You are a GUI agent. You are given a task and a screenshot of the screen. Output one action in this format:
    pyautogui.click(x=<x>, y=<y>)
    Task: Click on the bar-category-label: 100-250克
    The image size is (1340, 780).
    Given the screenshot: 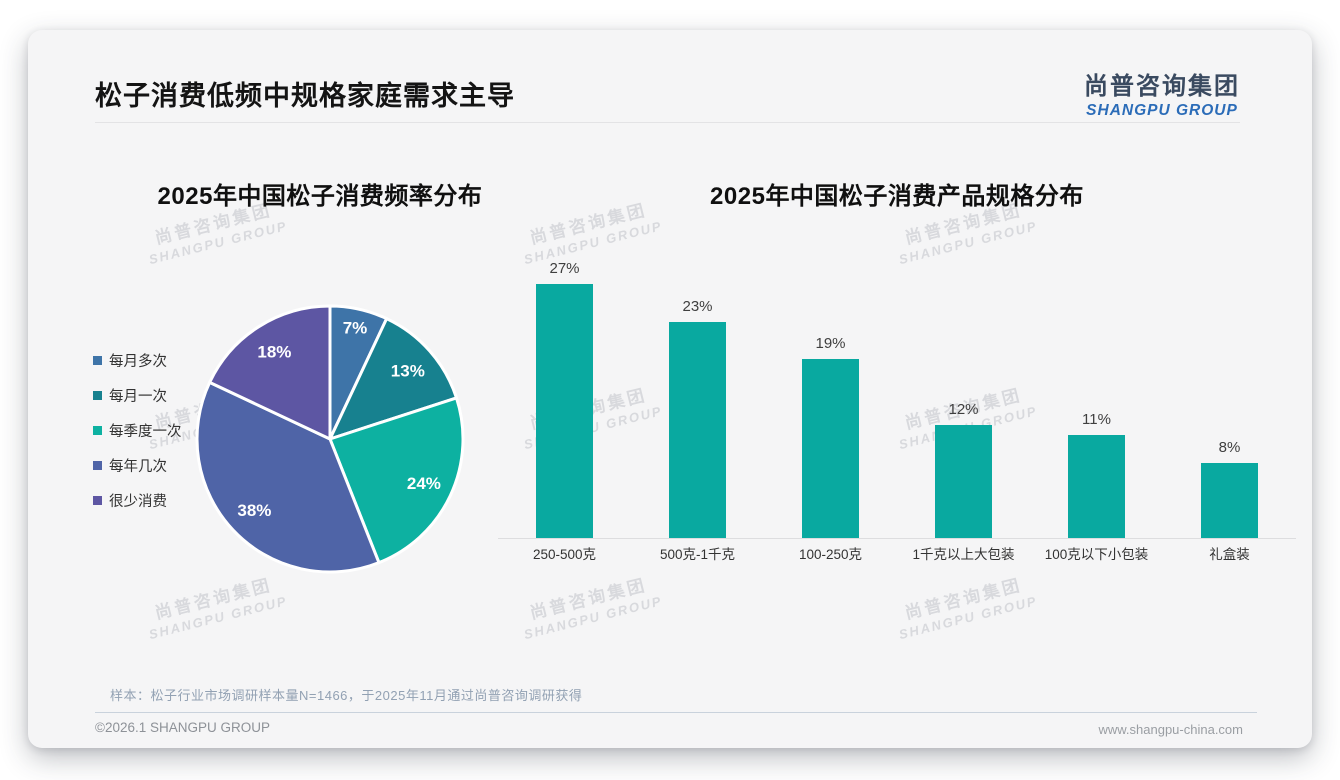 What is the action you would take?
    pyautogui.click(x=830, y=554)
    